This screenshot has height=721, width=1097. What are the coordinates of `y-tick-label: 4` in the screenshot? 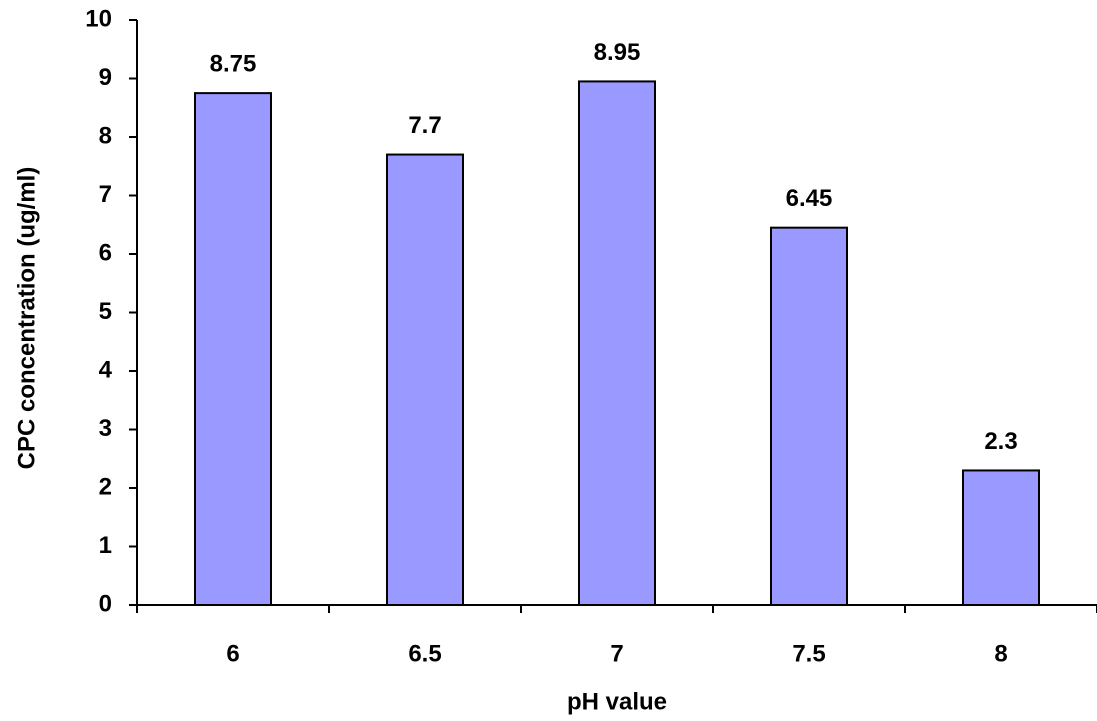 It's located at (106, 369).